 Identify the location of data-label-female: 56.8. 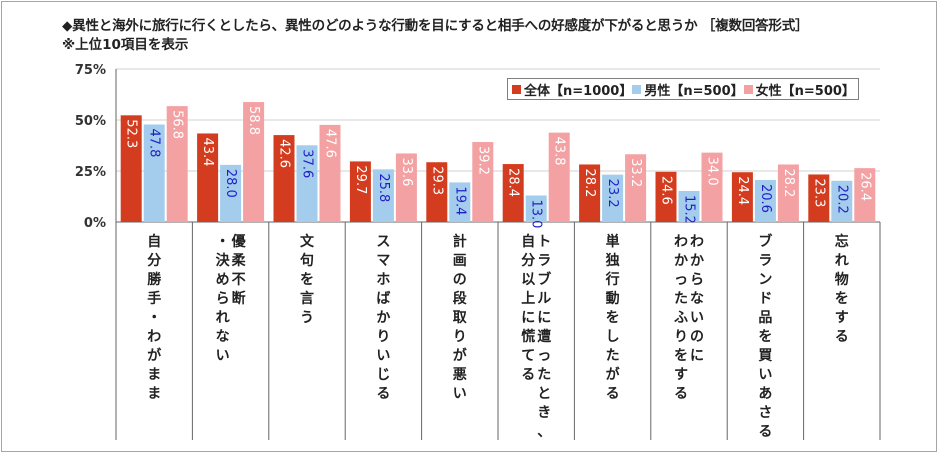
(177, 124).